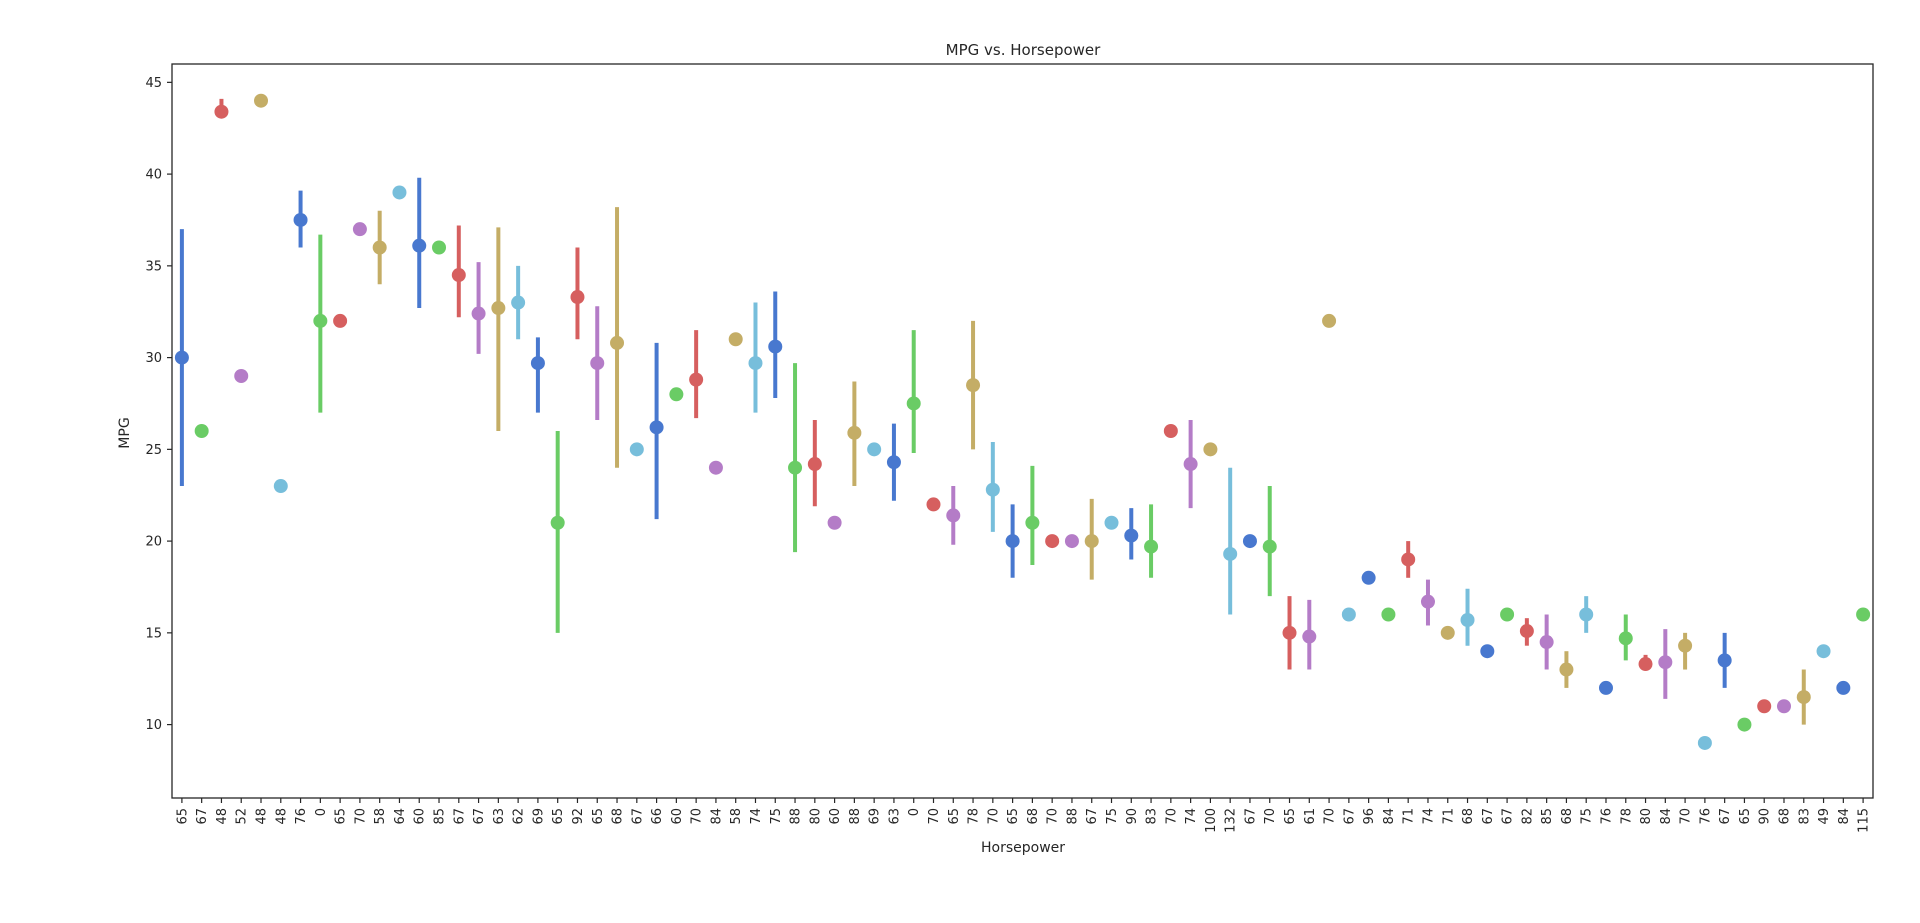 The width and height of the screenshot is (1920, 923). I want to click on x-axis-label: Horsepower, so click(1023, 848).